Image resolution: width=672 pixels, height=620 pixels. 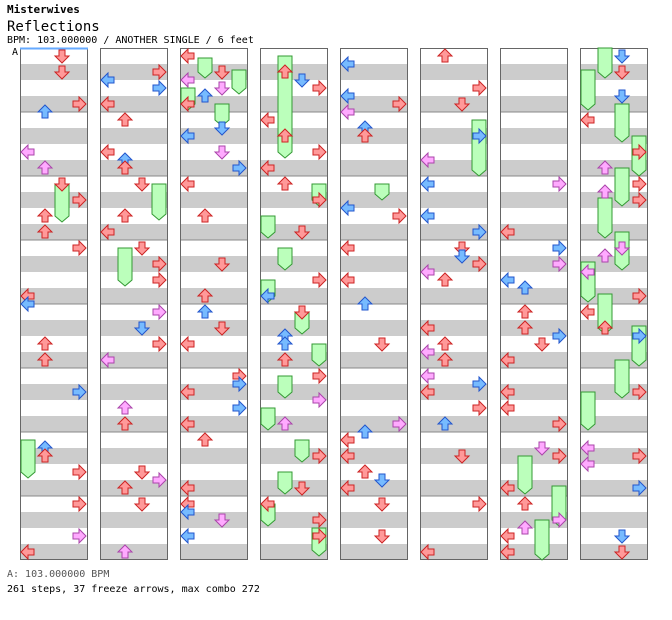 I want to click on song-title: Reflections, so click(x=53, y=27).